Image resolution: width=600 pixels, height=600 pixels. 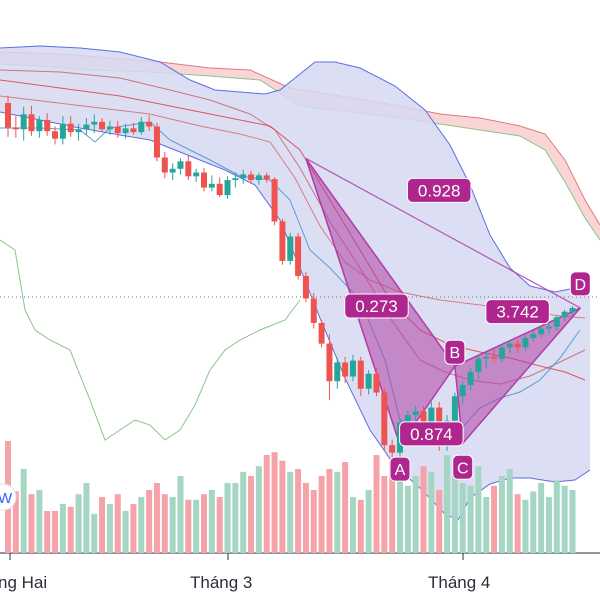 I want to click on ratio-label-0-text: 0.273, so click(x=376, y=306).